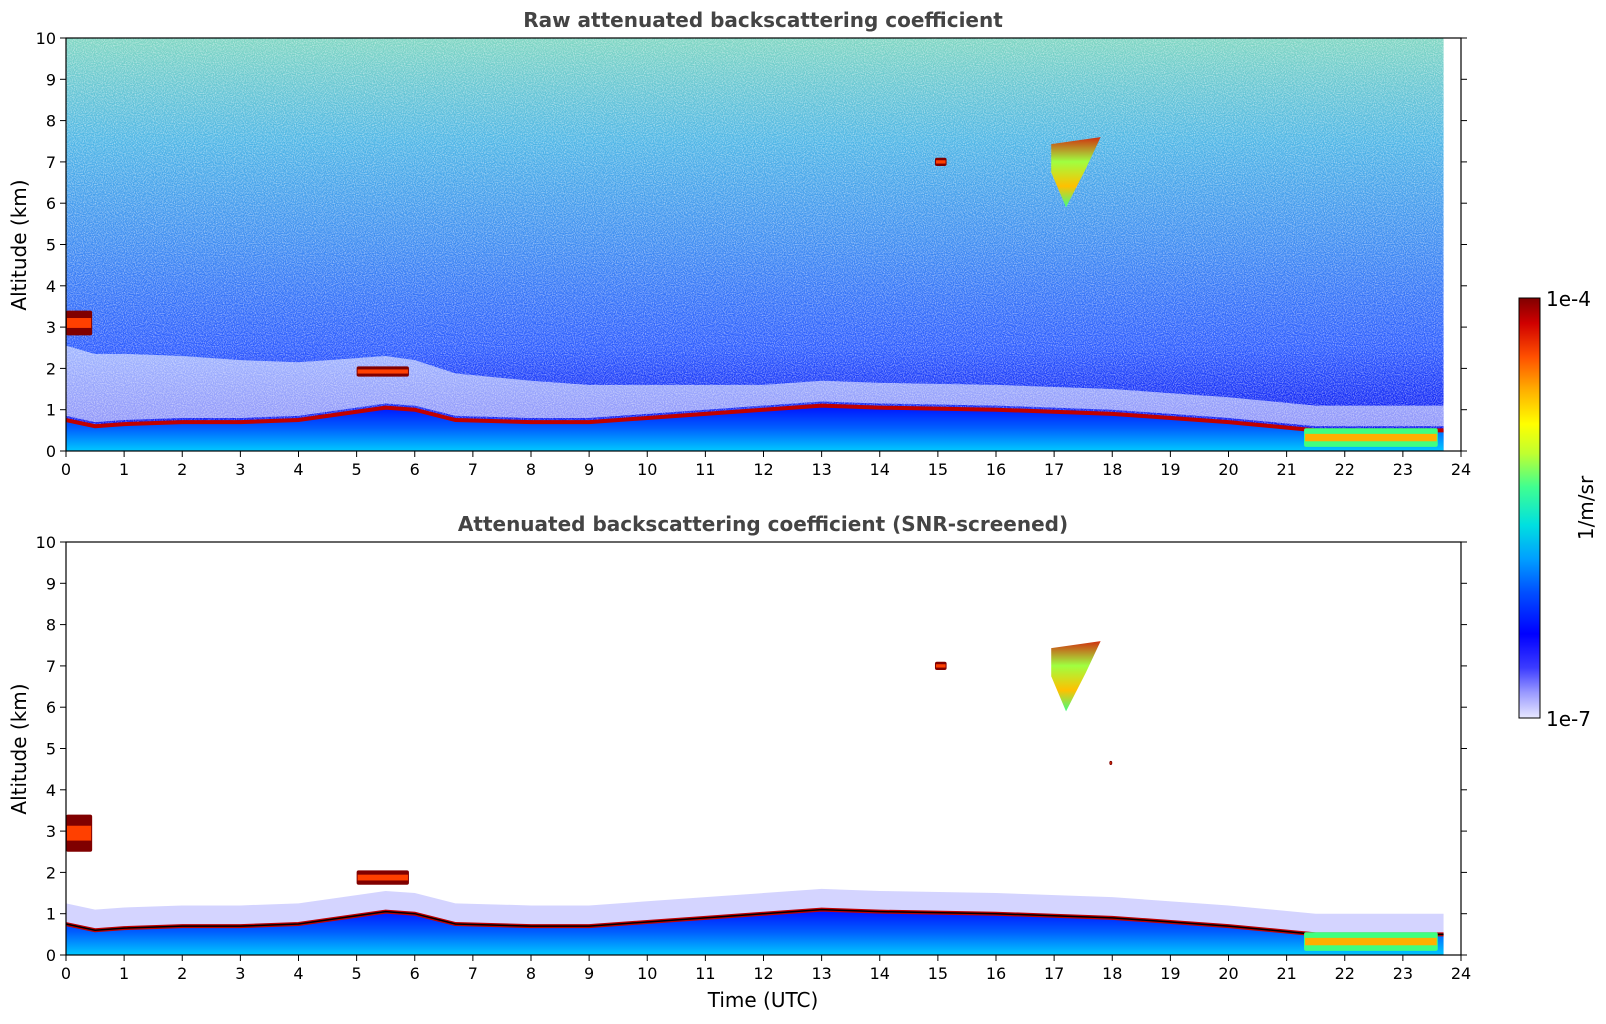 This screenshot has width=1606, height=1024. What do you see at coordinates (1529, 508) in the screenshot?
I see `colorbar-gradient` at bounding box center [1529, 508].